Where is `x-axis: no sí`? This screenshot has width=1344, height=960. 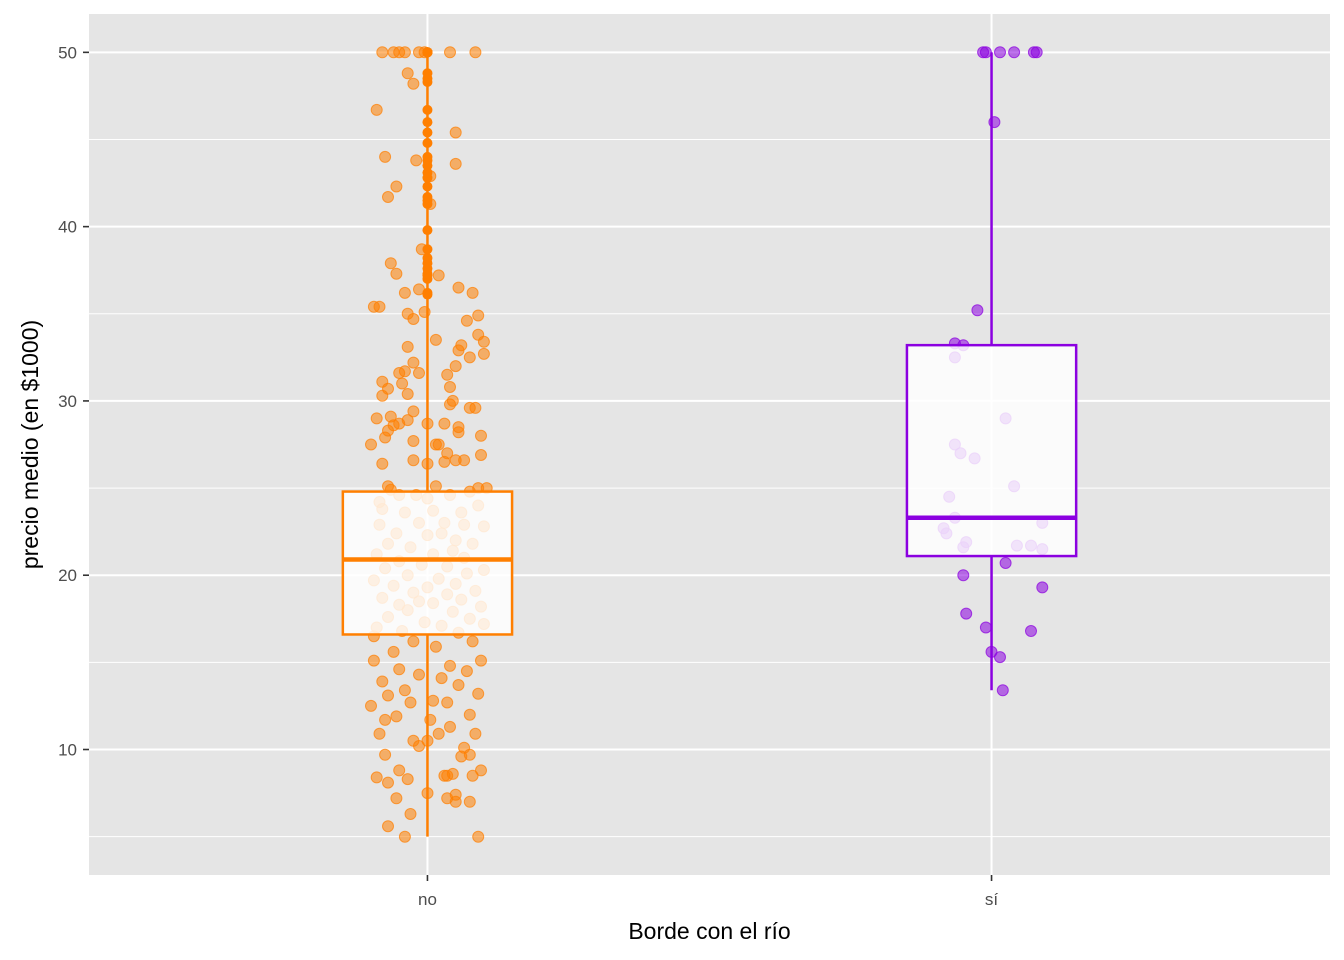 x-axis: no sí is located at coordinates (708, 892).